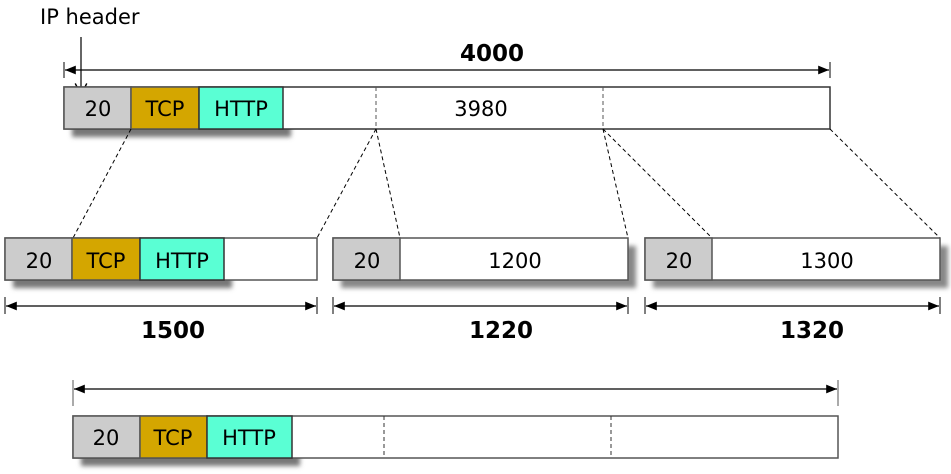  I want to click on original-size-dimension: 4000, so click(447, 59).